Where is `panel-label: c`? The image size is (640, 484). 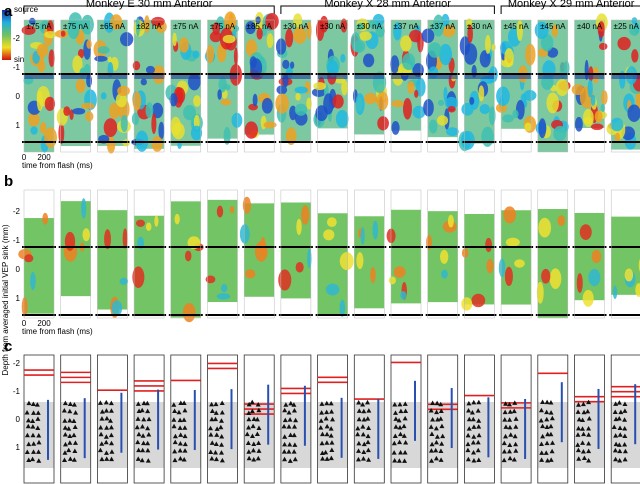 panel-label: c is located at coordinates (8, 346).